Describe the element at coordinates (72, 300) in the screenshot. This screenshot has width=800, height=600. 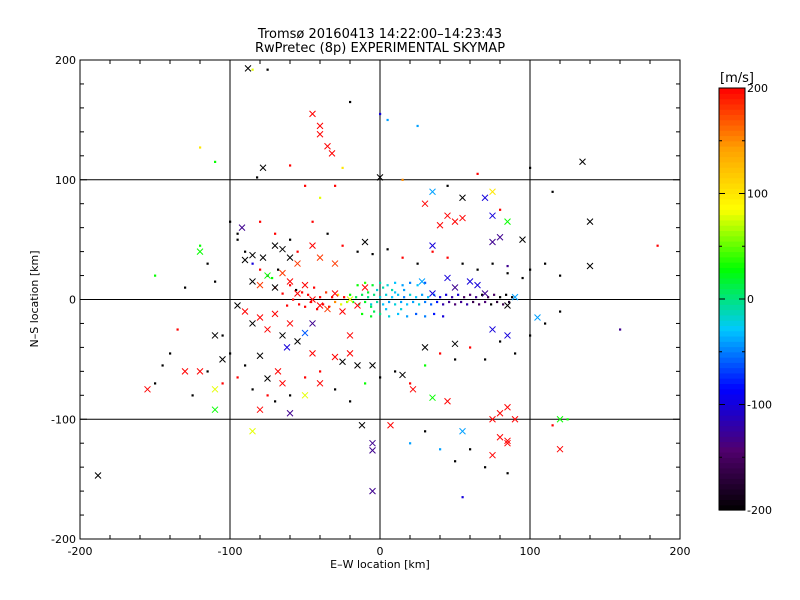
I see `y-tick-label: 0` at that location.